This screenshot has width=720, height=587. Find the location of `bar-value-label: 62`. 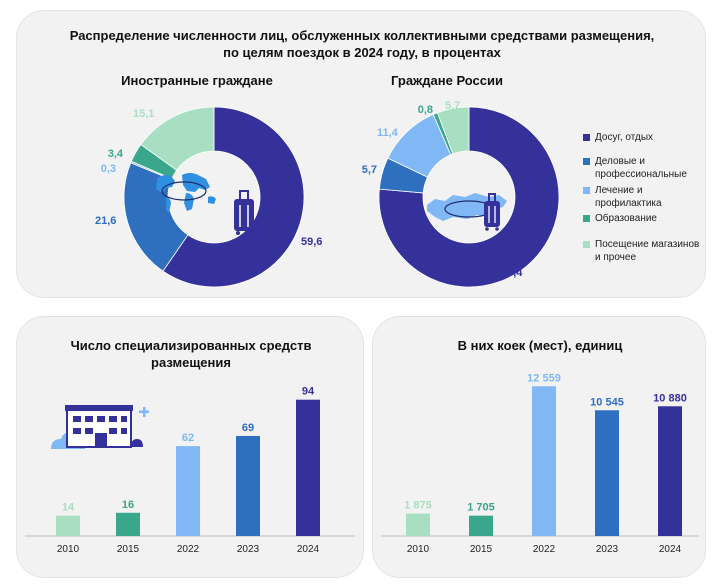

bar-value-label: 62 is located at coordinates (188, 438).